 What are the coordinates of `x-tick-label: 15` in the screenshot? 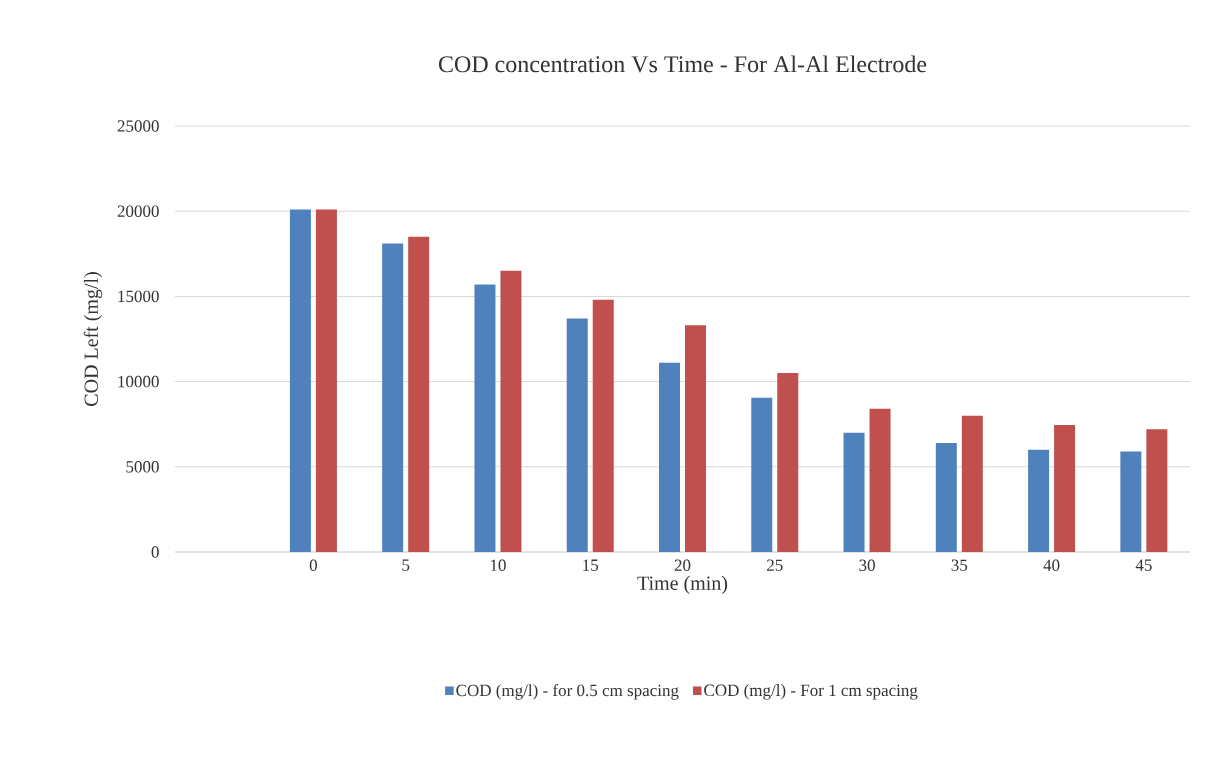 It's located at (591, 565).